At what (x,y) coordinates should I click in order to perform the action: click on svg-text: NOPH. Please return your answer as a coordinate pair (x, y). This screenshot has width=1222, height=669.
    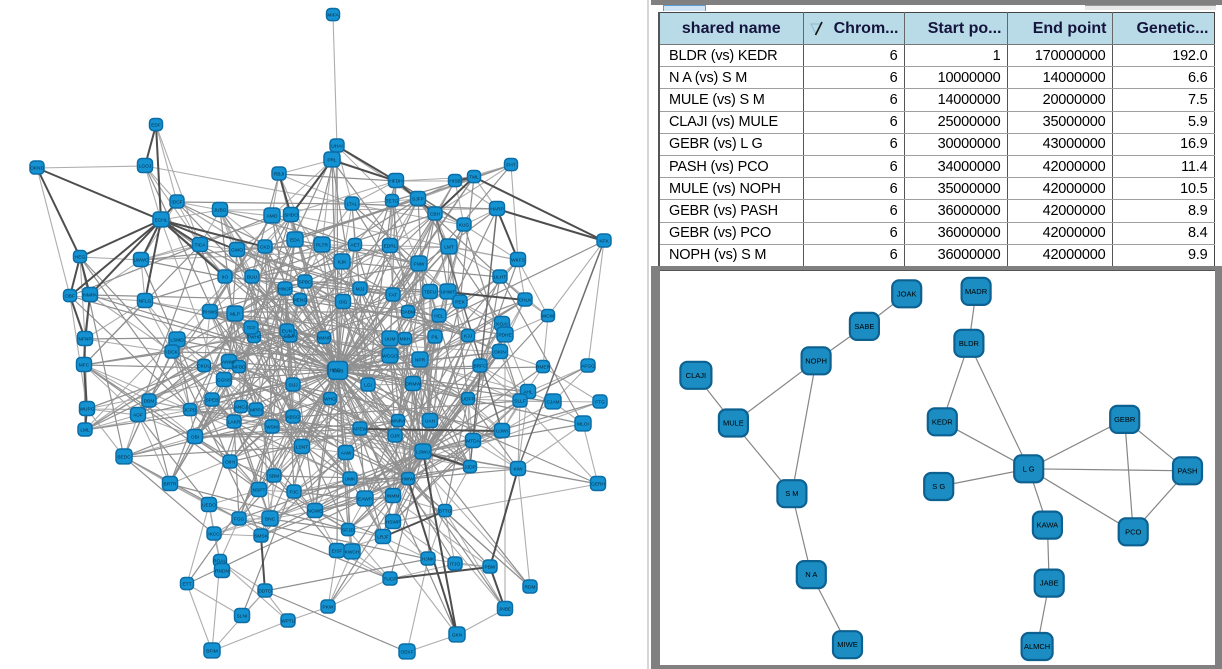
    Looking at the image, I should click on (816, 360).